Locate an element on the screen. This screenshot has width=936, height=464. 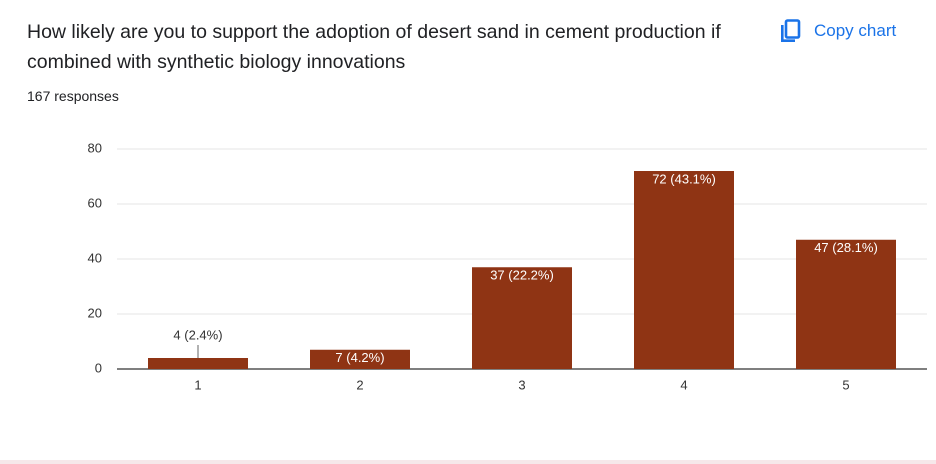
data-label: 37 (22.2%) is located at coordinates (522, 275).